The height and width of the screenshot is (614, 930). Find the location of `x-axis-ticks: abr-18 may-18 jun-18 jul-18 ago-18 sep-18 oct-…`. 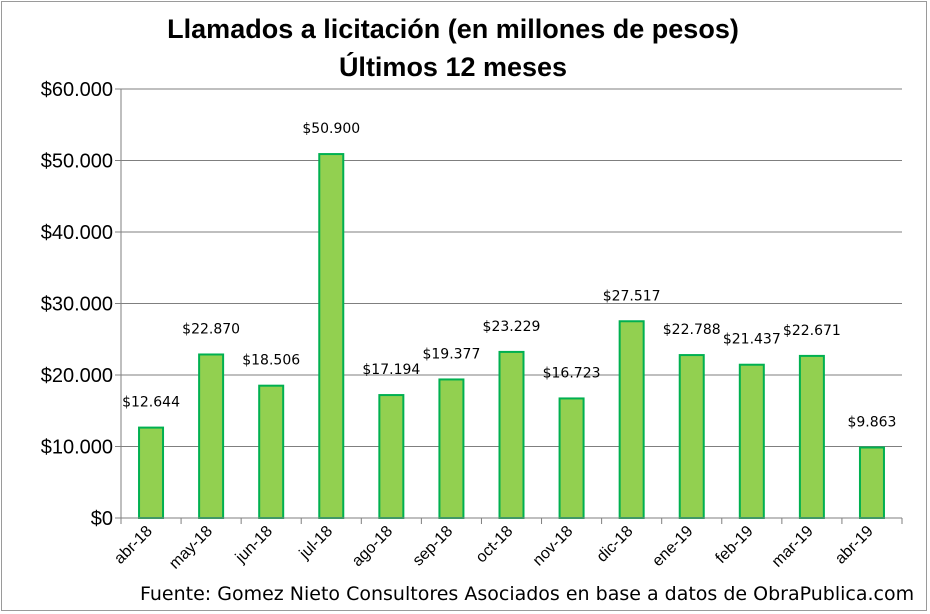

x-axis-ticks: abr-18 may-18 jun-18 jul-18 ago-18 sep-18 oct-… is located at coordinates (494, 548).